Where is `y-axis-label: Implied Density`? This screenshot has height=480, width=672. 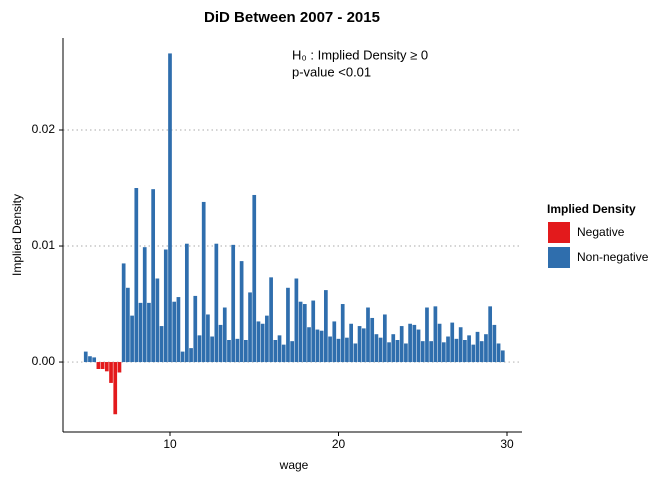 y-axis-label: Implied Density is located at coordinates (17, 235).